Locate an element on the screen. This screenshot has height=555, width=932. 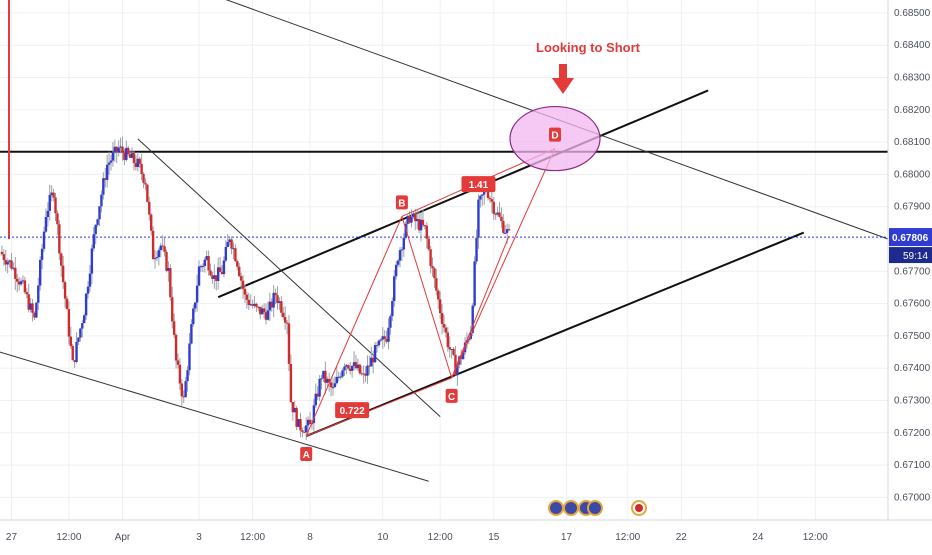
y-tick-label: 0.67500 is located at coordinates (912, 336).